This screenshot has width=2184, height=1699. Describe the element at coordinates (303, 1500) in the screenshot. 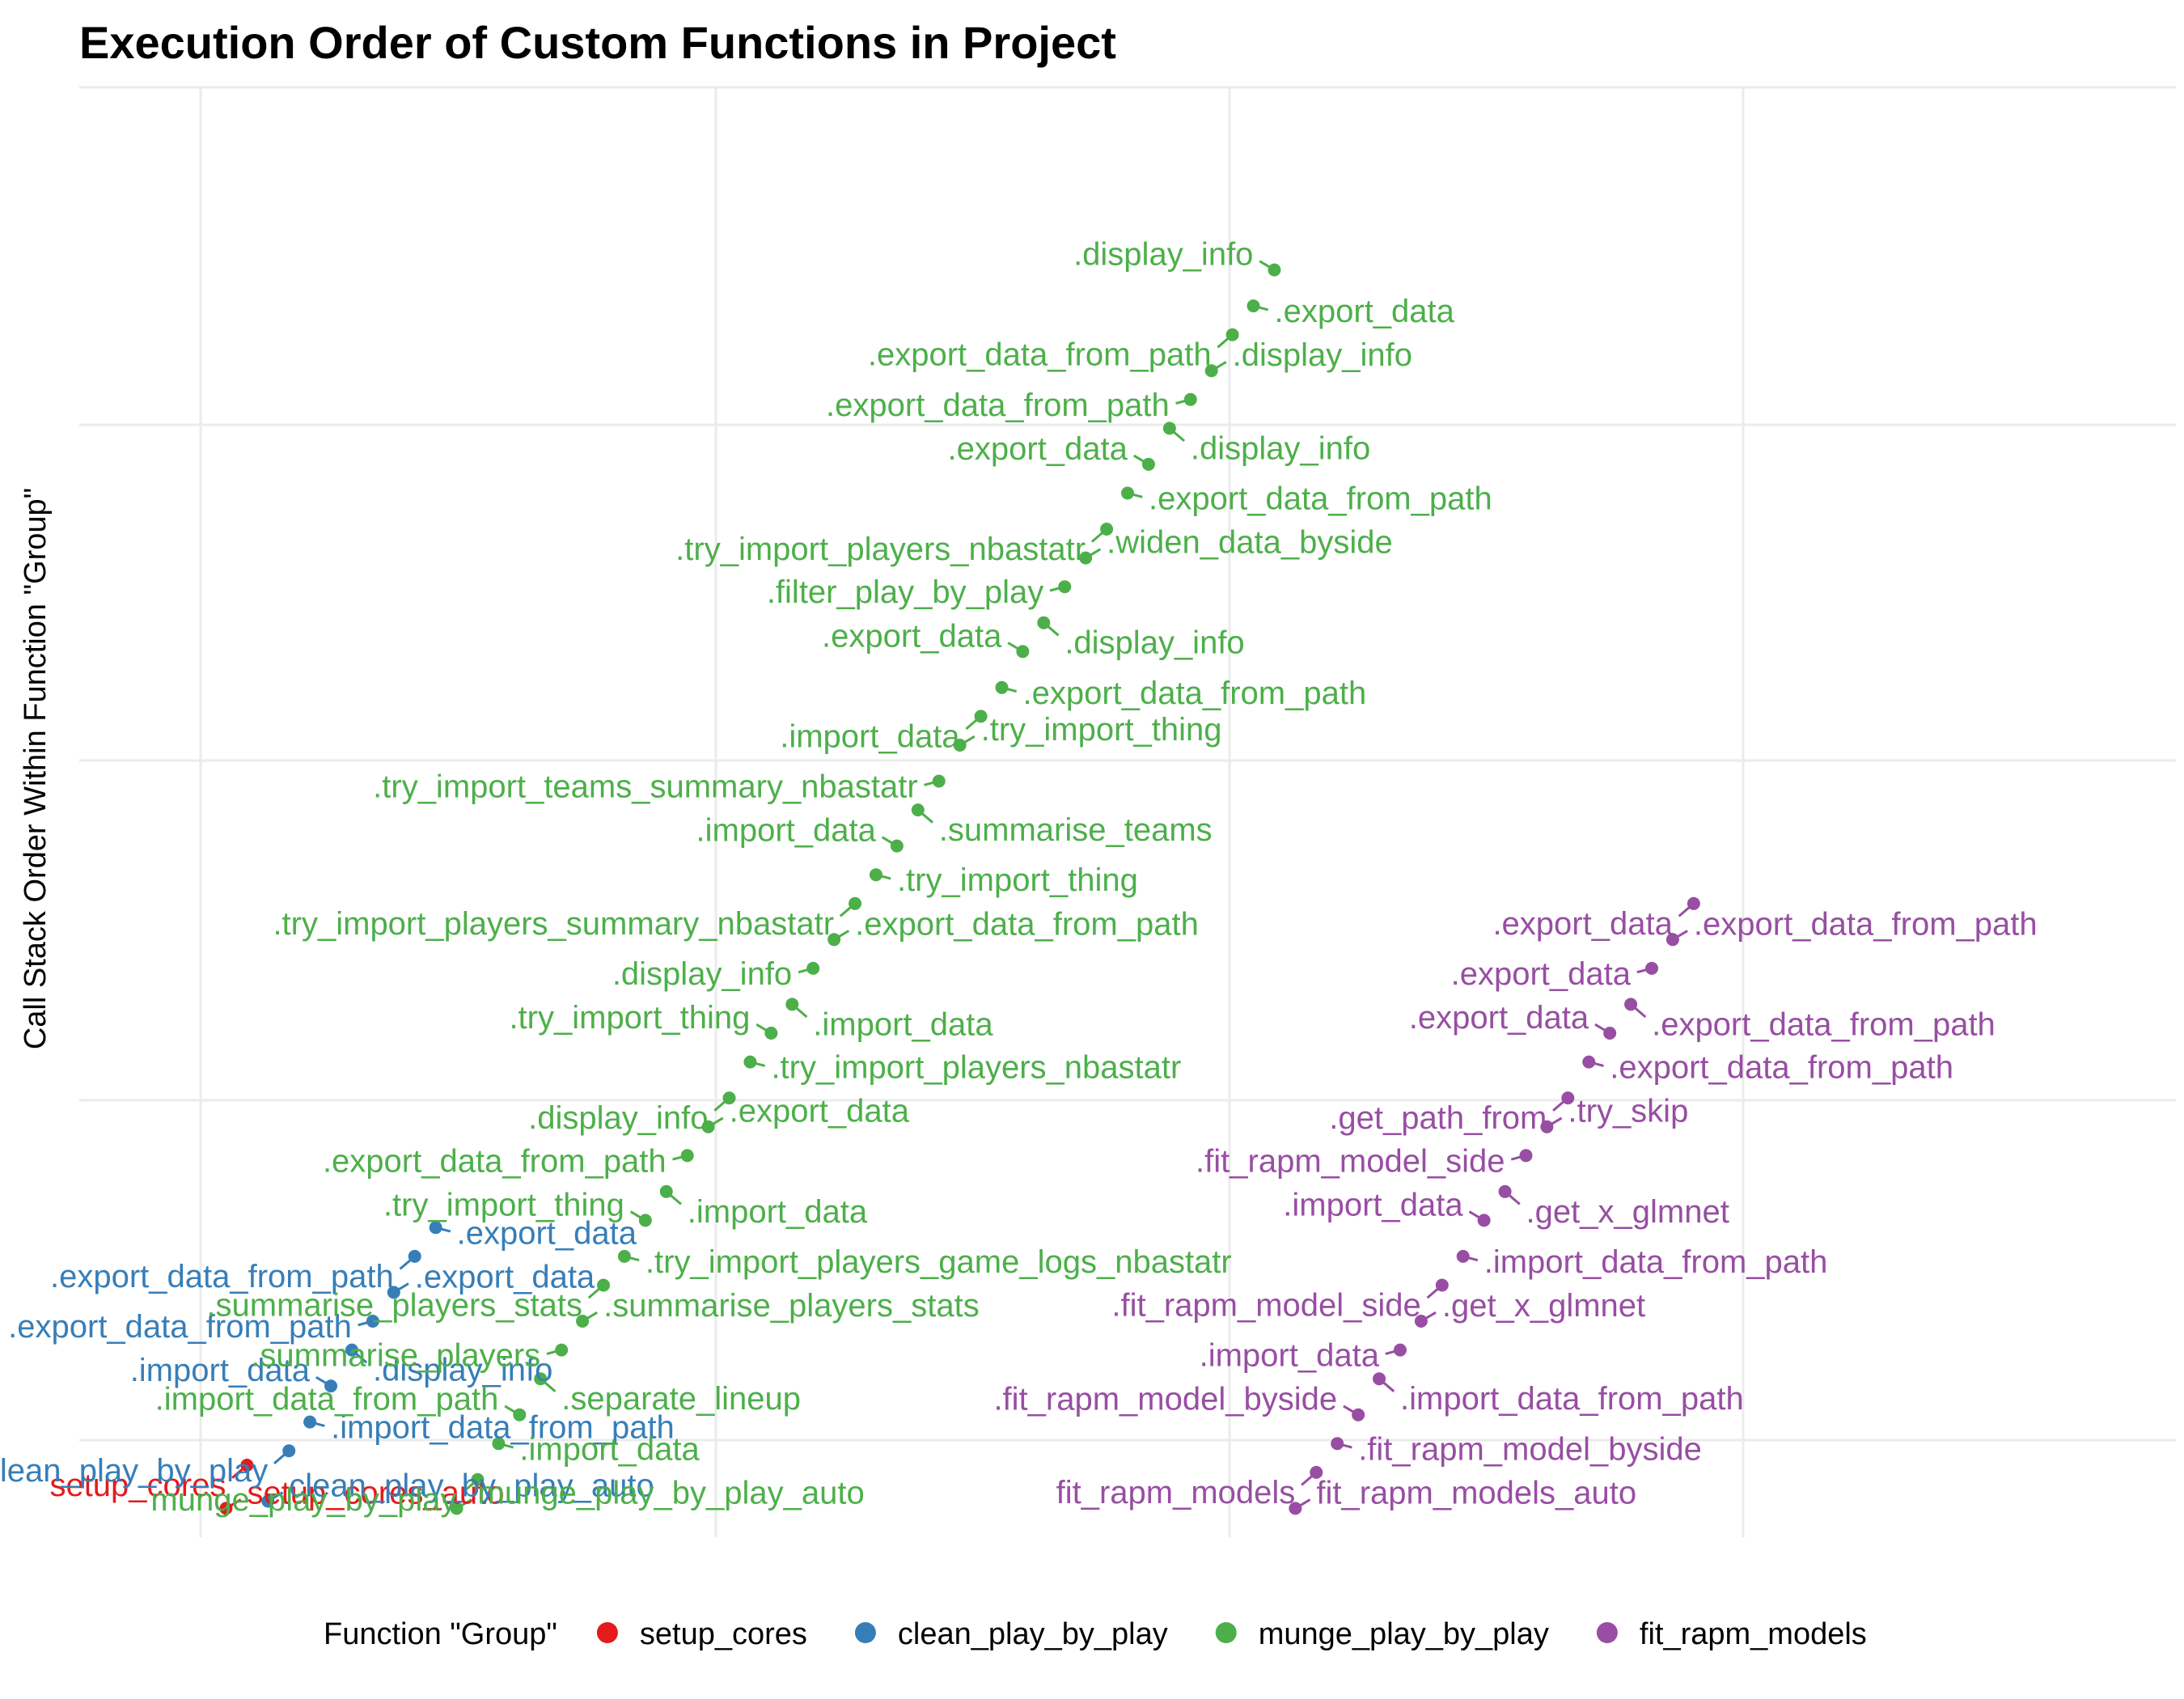

I see `point-label: munge_play_by_play` at that location.